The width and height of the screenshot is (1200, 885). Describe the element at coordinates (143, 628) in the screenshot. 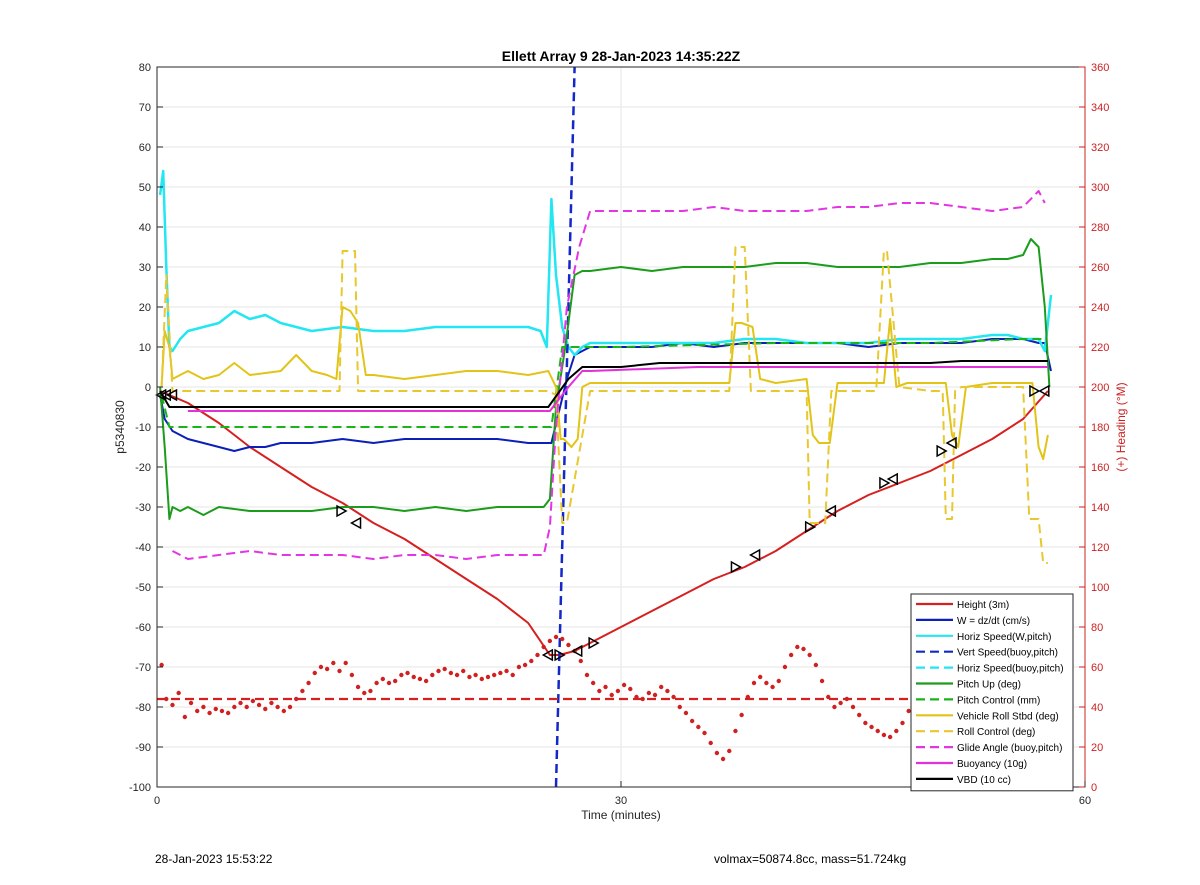

I see `y-tick-label: -60` at that location.